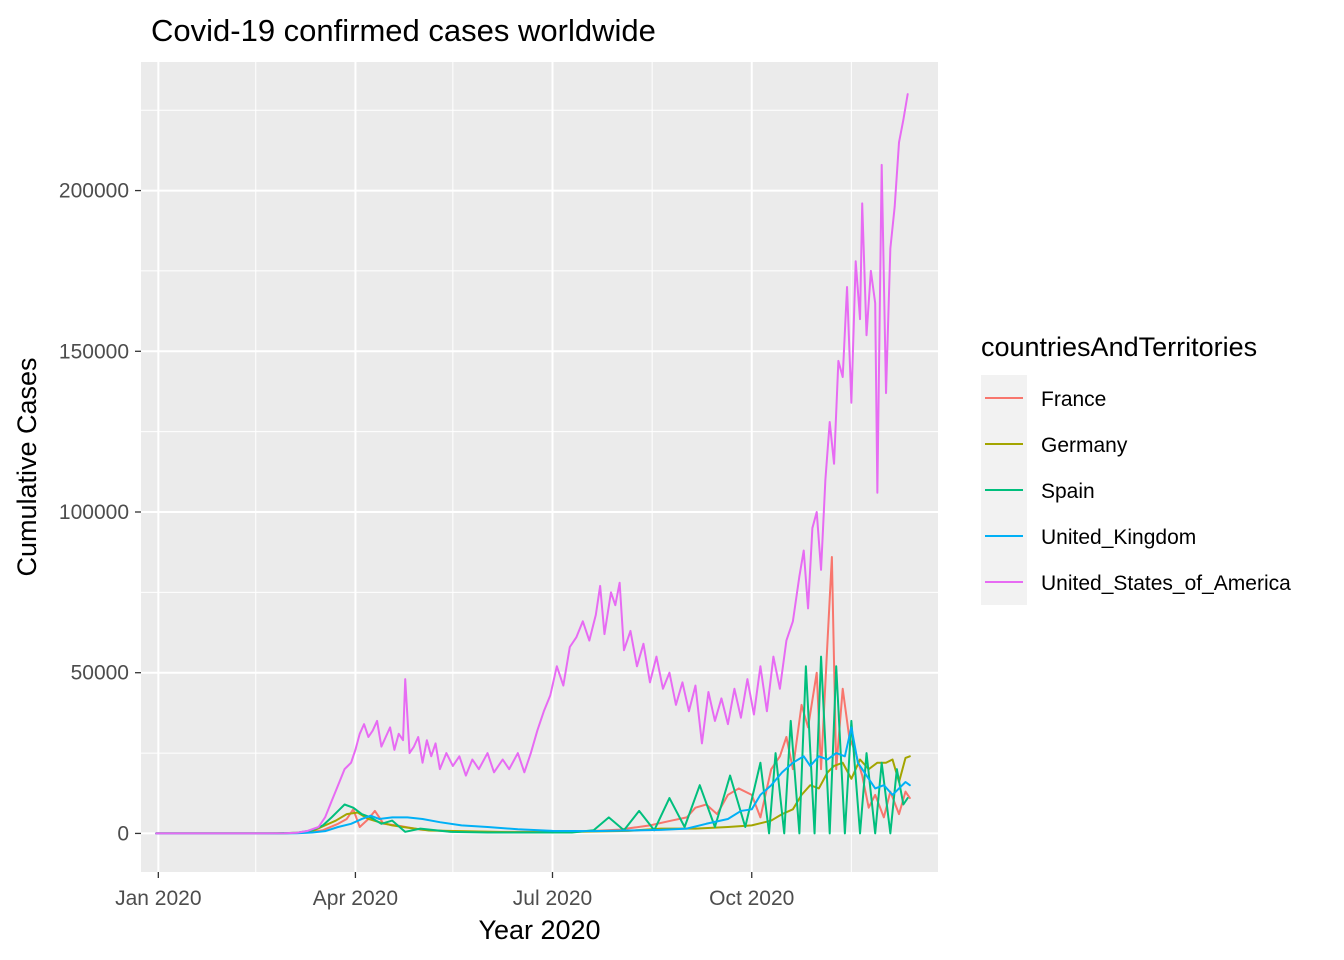 This screenshot has width=1344, height=960. Describe the element at coordinates (123, 833) in the screenshot. I see `y-tick-label: 0` at that location.